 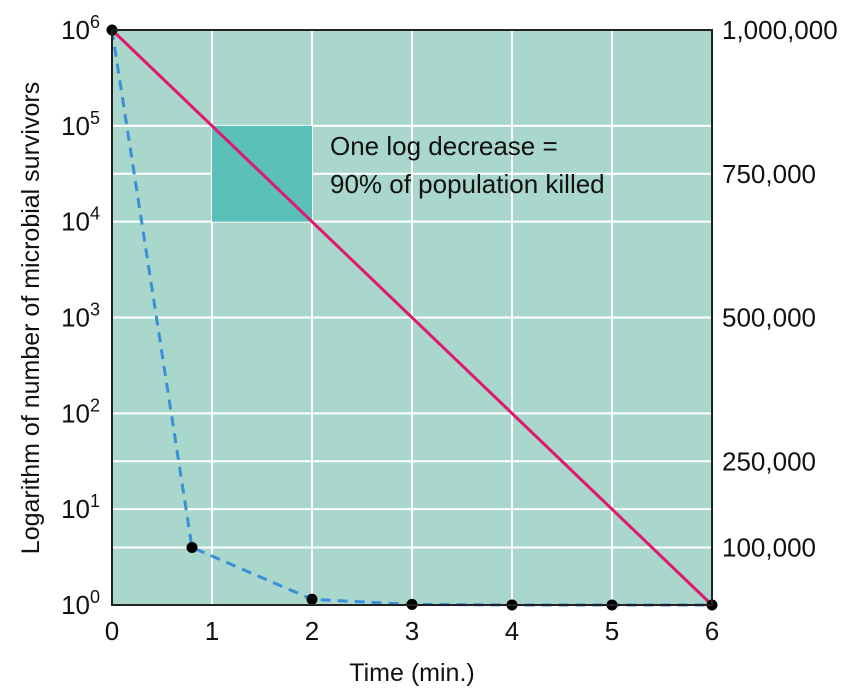 What do you see at coordinates (80, 411) in the screenshot?
I see `y-tick-label: 10²` at bounding box center [80, 411].